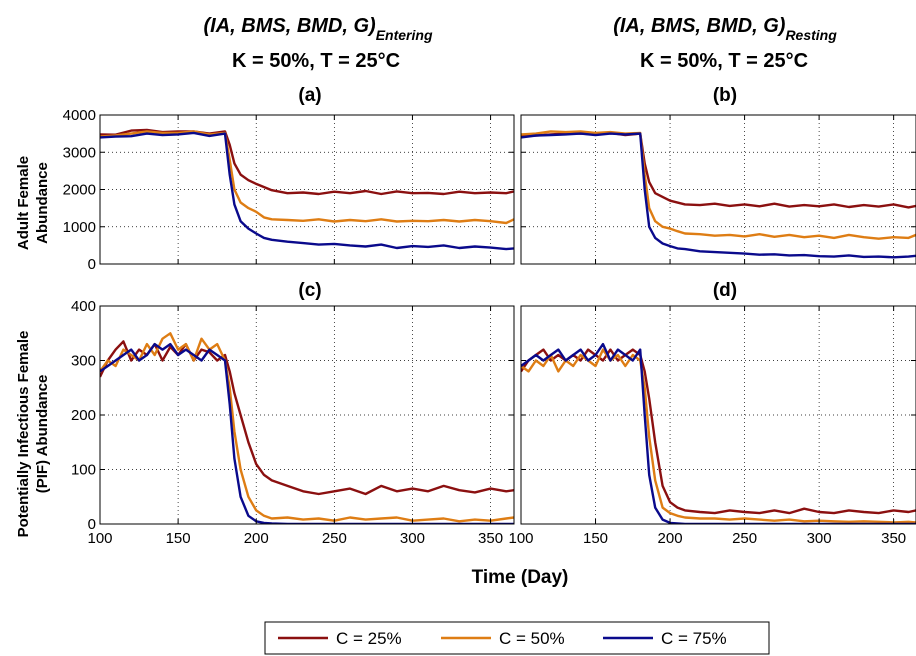  What do you see at coordinates (316, 61) in the screenshot?
I see `left-condition: K = 50%, T = 25°C` at bounding box center [316, 61].